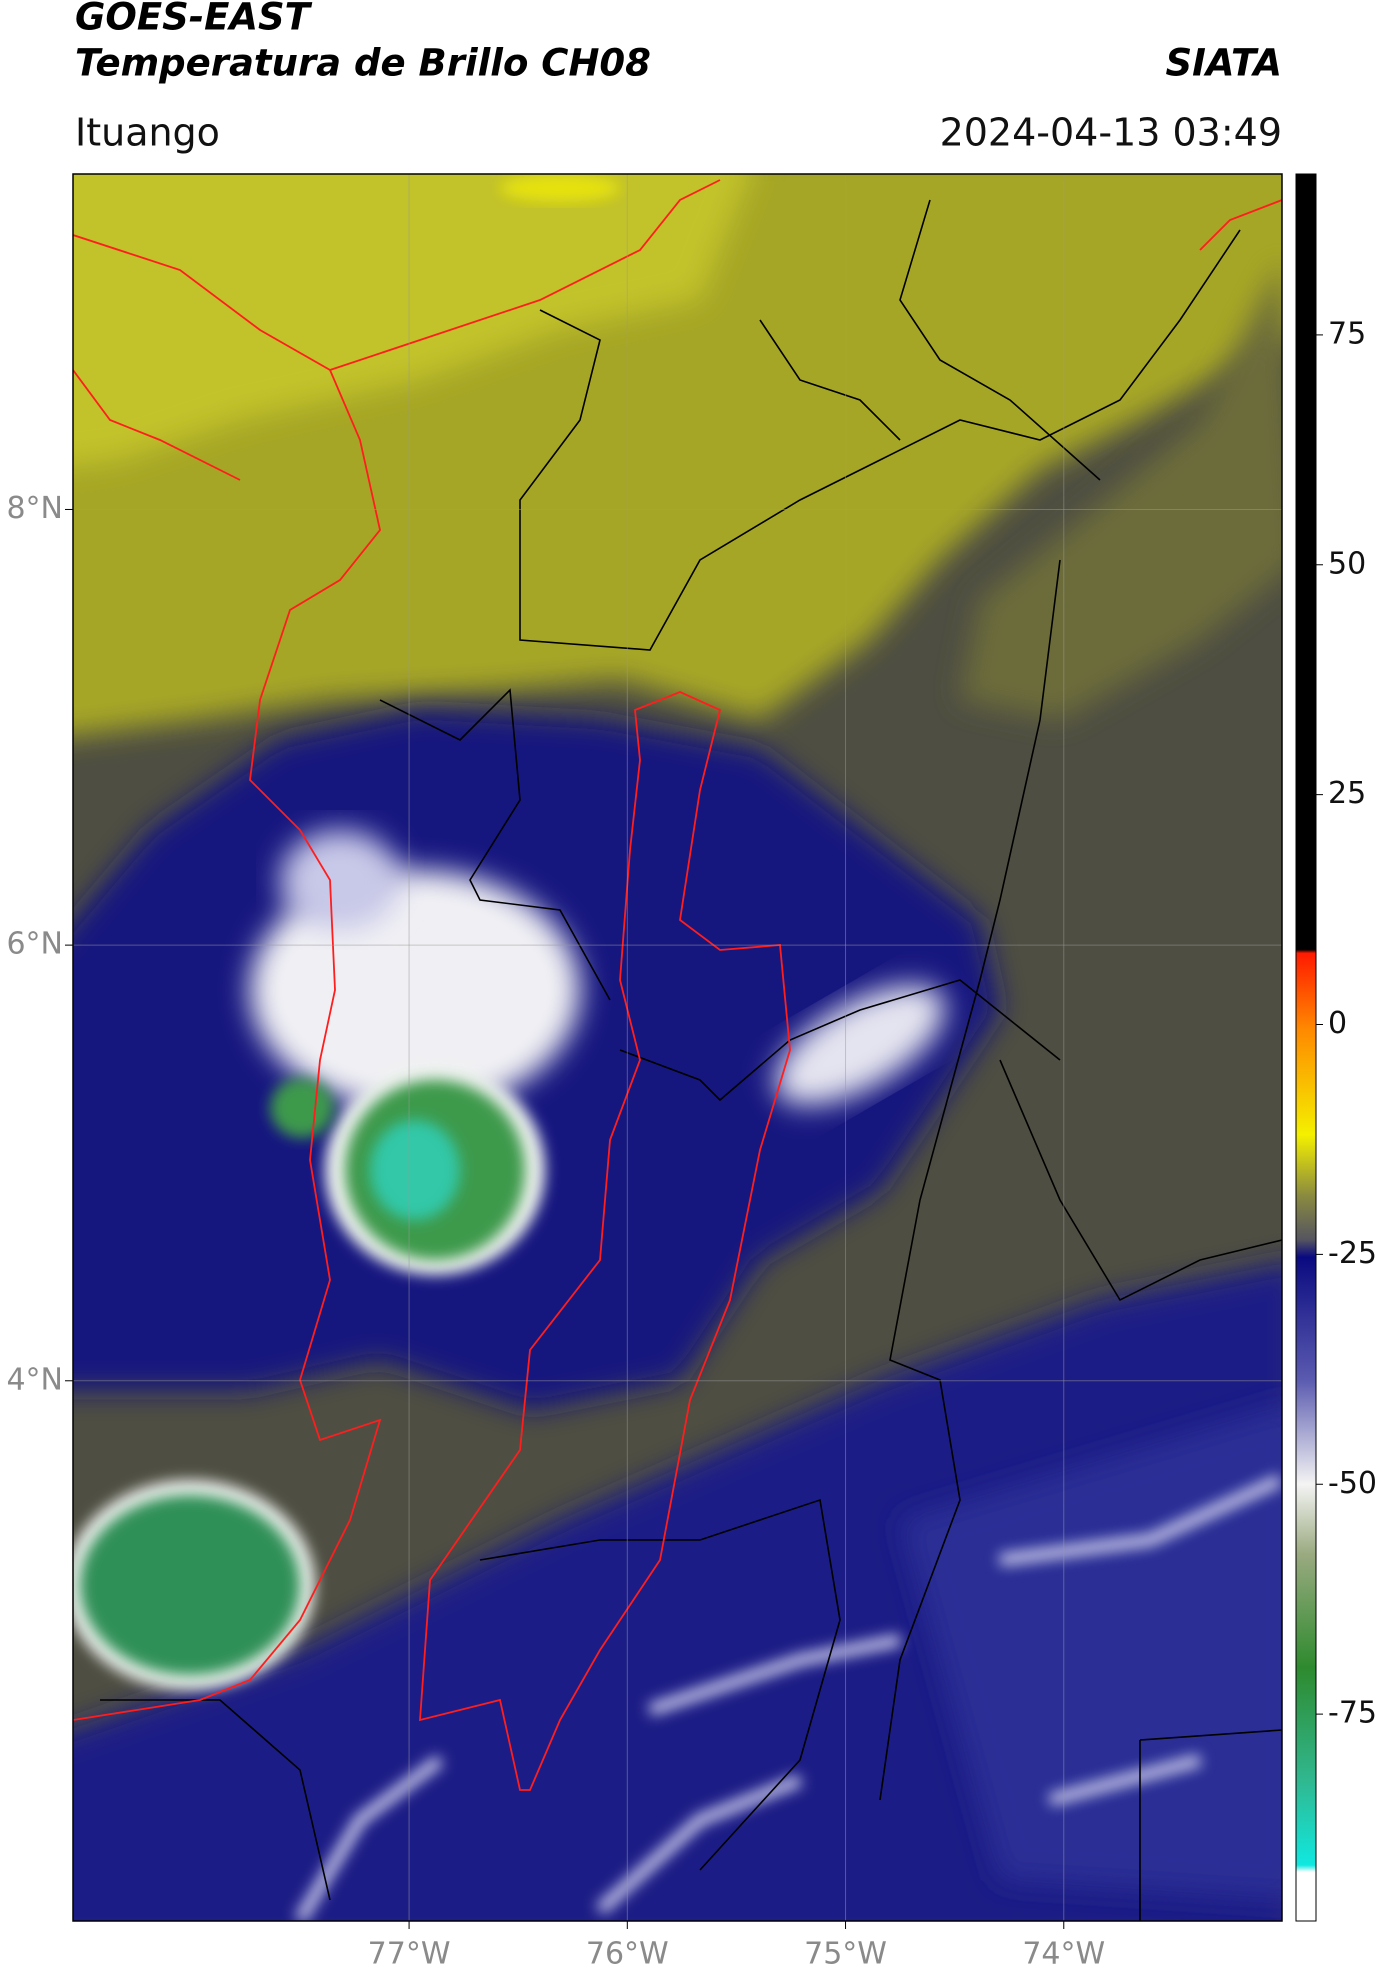 The height and width of the screenshot is (1985, 1384). Describe the element at coordinates (34, 1379) in the screenshot. I see `y-tick-label: 4°N` at that location.